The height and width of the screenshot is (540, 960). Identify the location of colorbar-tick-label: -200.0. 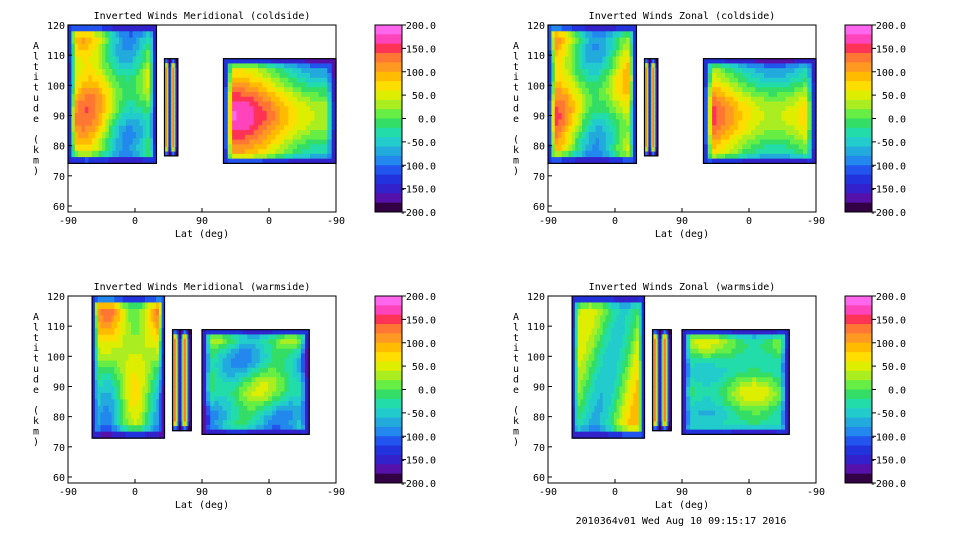
(888, 213).